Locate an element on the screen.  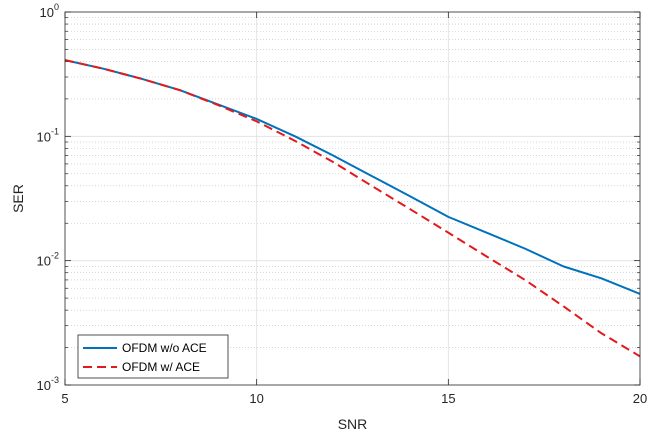
legend-label-ofdm-wo-ace: OFDM w/o ACE is located at coordinates (164, 348).